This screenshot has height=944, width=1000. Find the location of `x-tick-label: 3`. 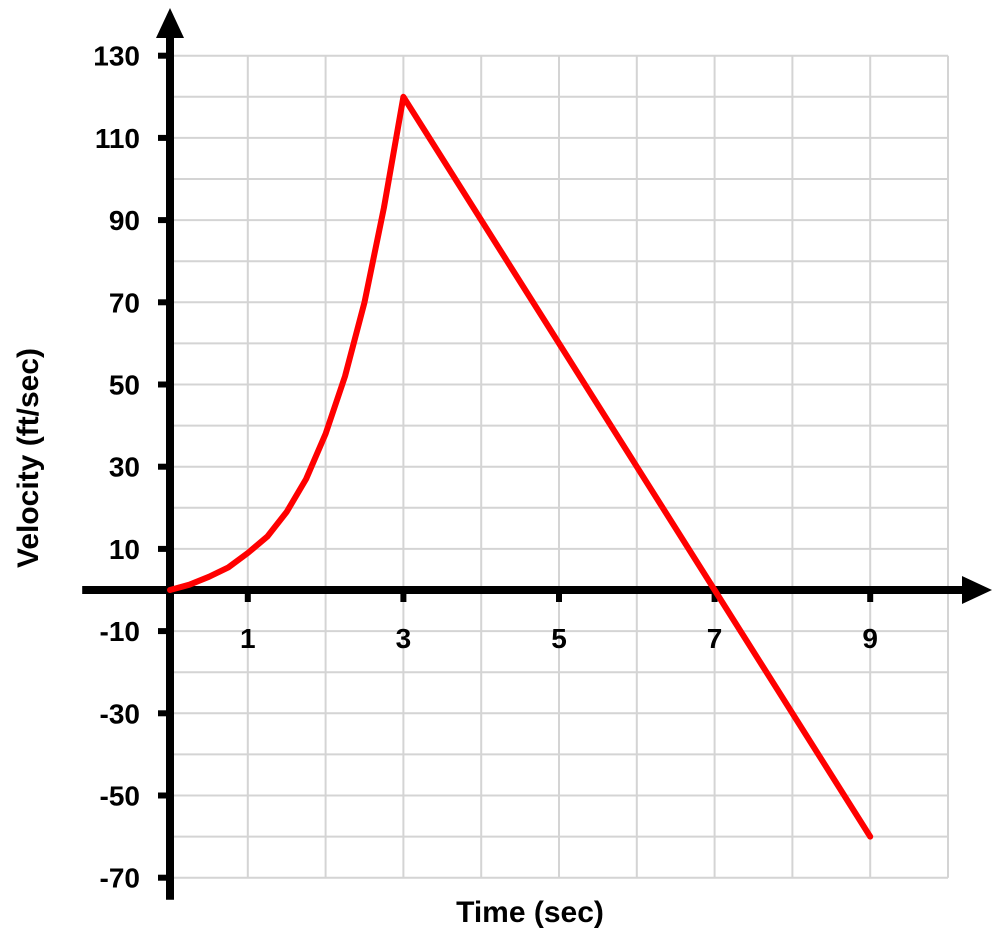

x-tick-label: 3 is located at coordinates (404, 638).